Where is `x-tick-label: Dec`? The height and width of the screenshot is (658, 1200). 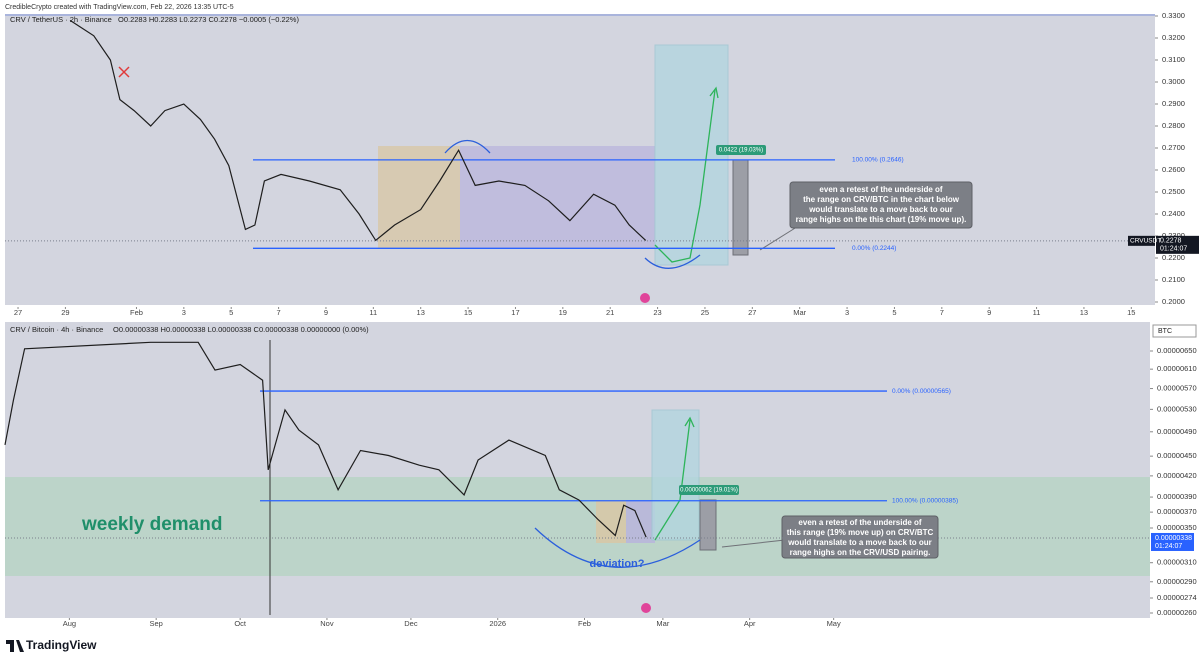
x-tick-label: Dec is located at coordinates (411, 623).